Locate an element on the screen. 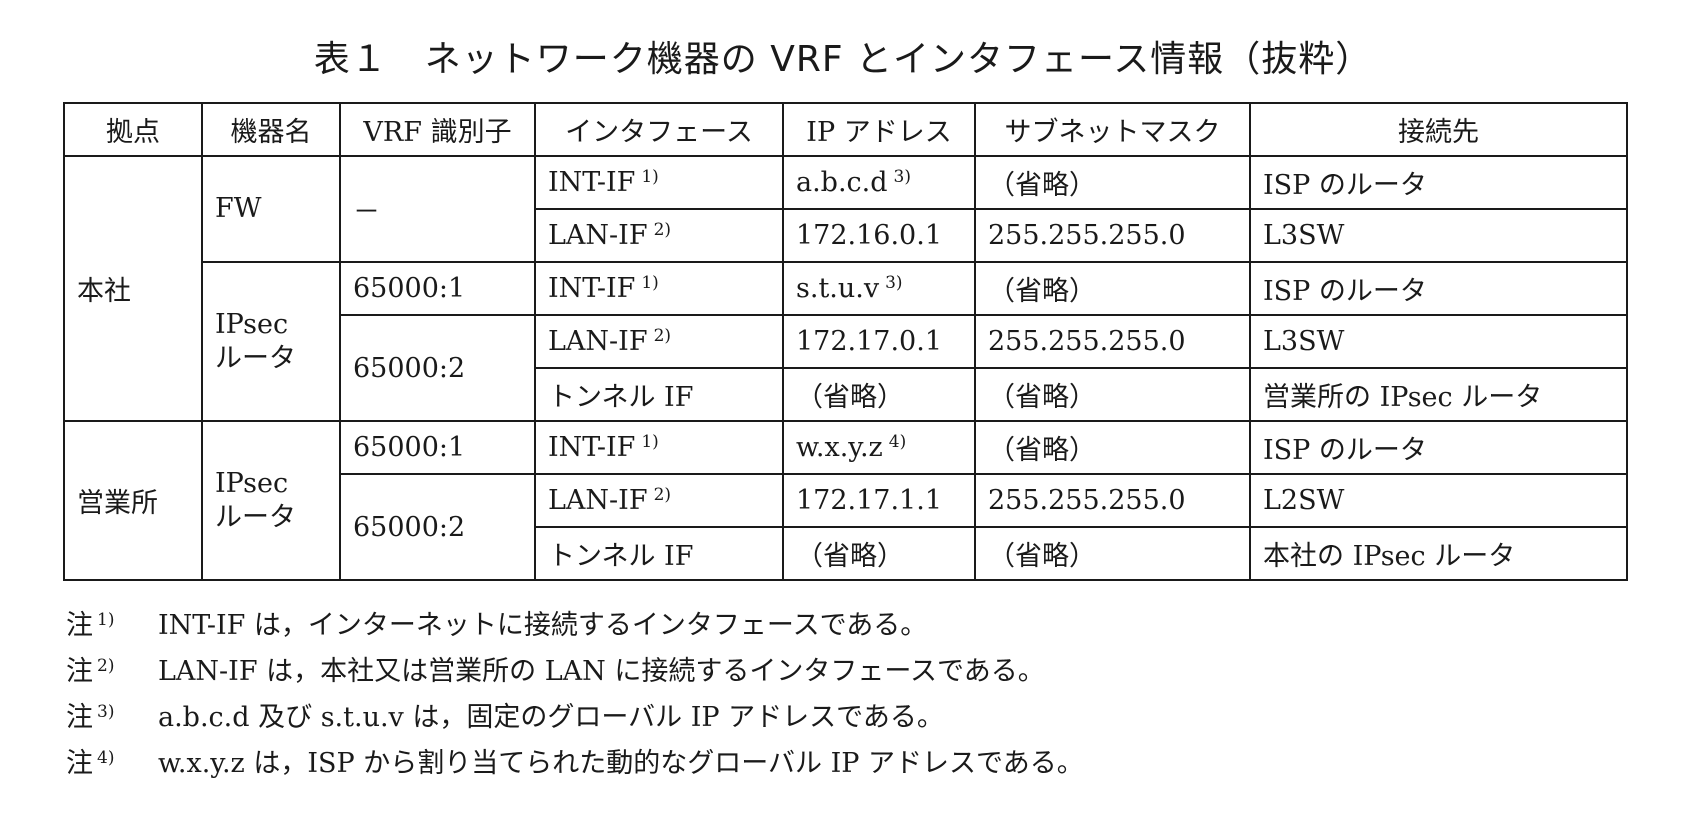 This screenshot has height=820, width=1686. destination-cell: 本社の IPsec ルータ is located at coordinates (1438, 553).